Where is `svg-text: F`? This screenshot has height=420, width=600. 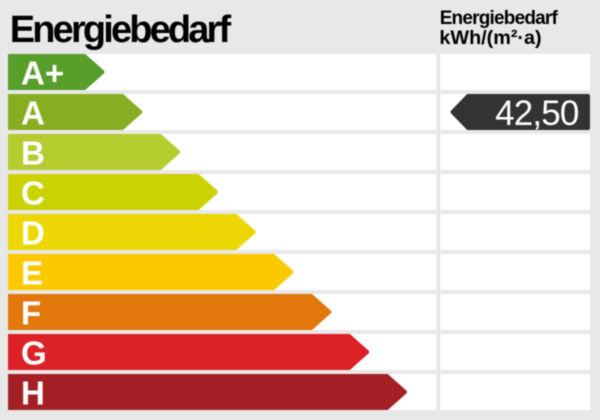 svg-text: F is located at coordinates (31, 313).